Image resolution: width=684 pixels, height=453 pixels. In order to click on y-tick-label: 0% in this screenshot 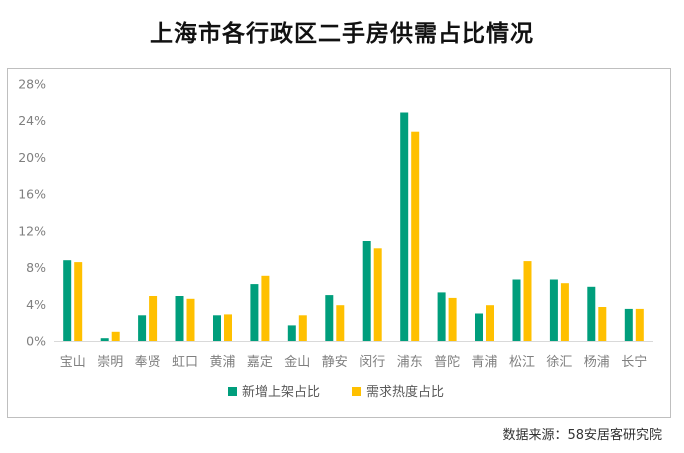, I will do `click(36, 341)`.